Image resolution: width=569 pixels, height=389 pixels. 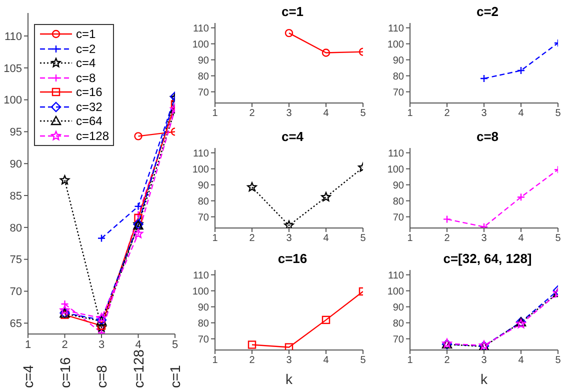 What do you see at coordinates (89, 121) in the screenshot?
I see `legend-label: c=64` at bounding box center [89, 121].